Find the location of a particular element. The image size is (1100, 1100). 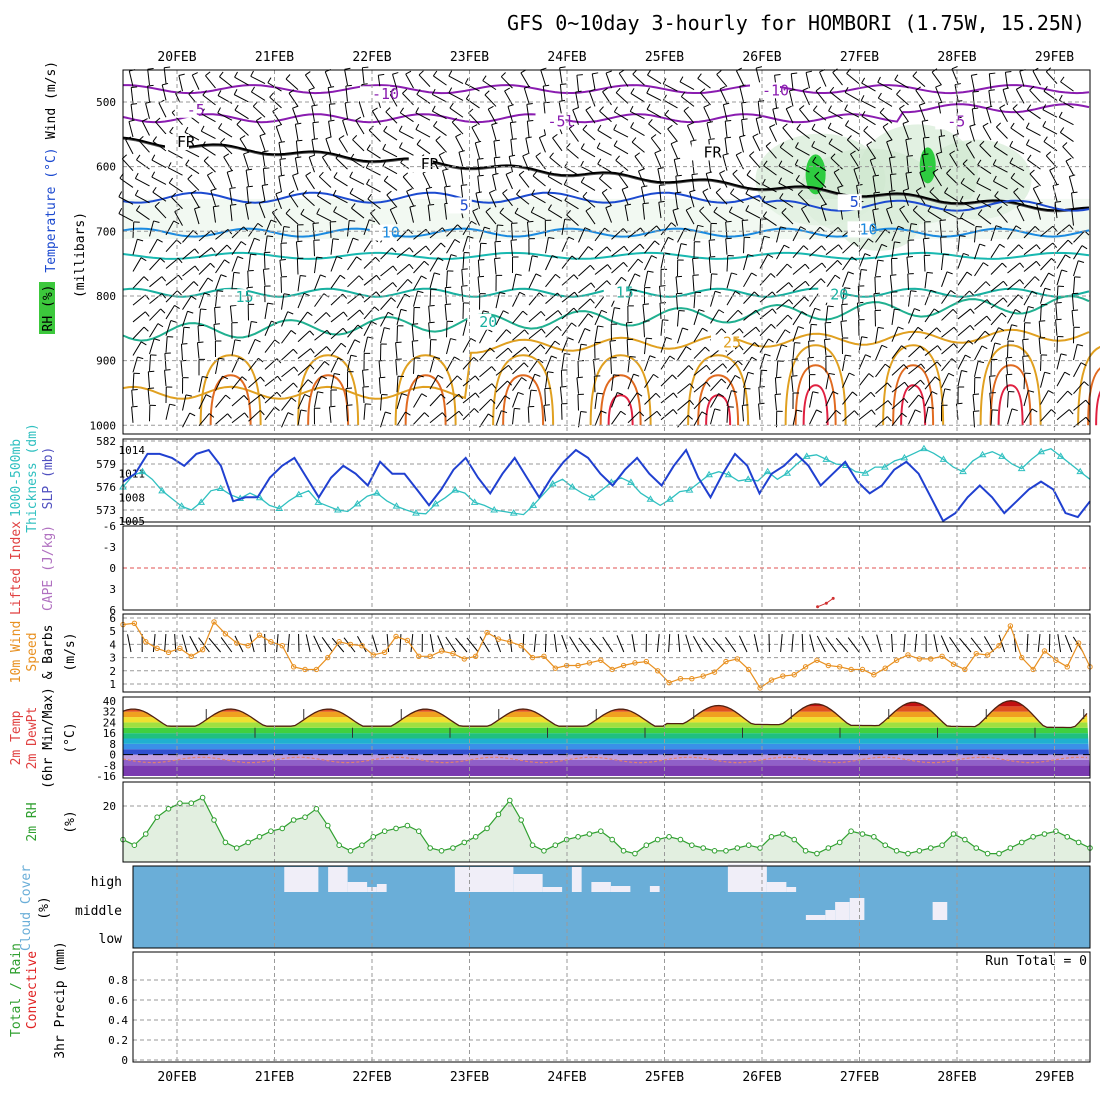

temp-tick: -8 is located at coordinates (109, 765).